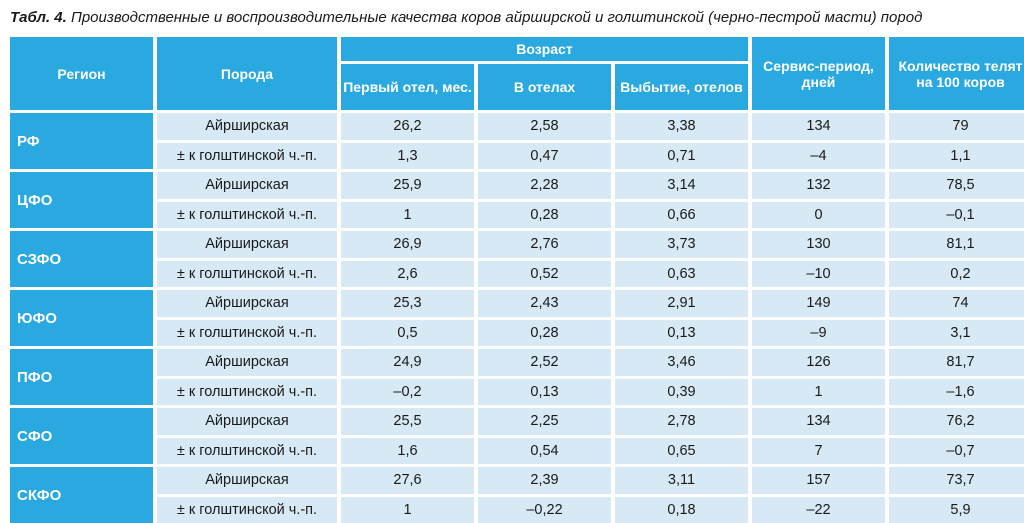 The image size is (1024, 523). I want to click on first-calving-cell: 26,2, so click(407, 126).